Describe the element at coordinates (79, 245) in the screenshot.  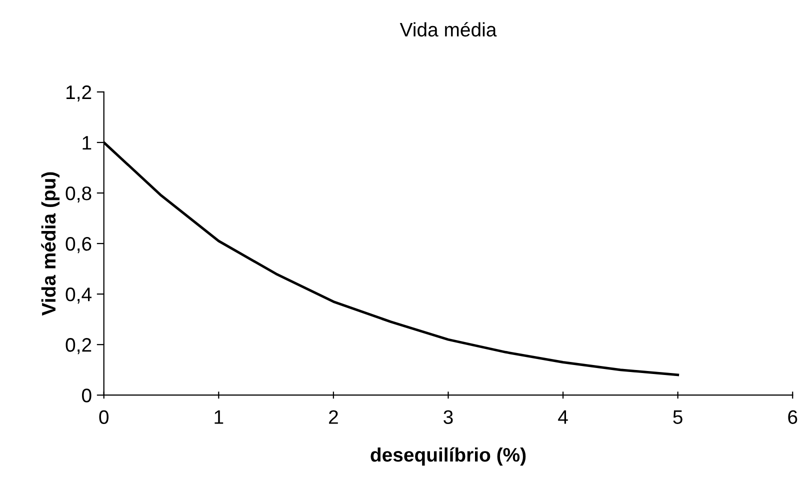
I see `y-tick-label: 0,6` at that location.